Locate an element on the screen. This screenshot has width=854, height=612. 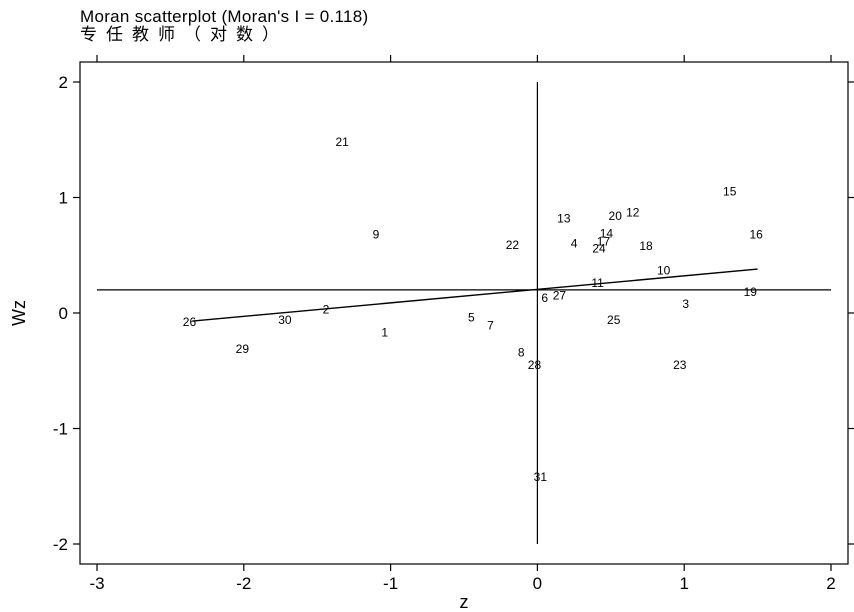
point-label-29: 29 is located at coordinates (243, 349).